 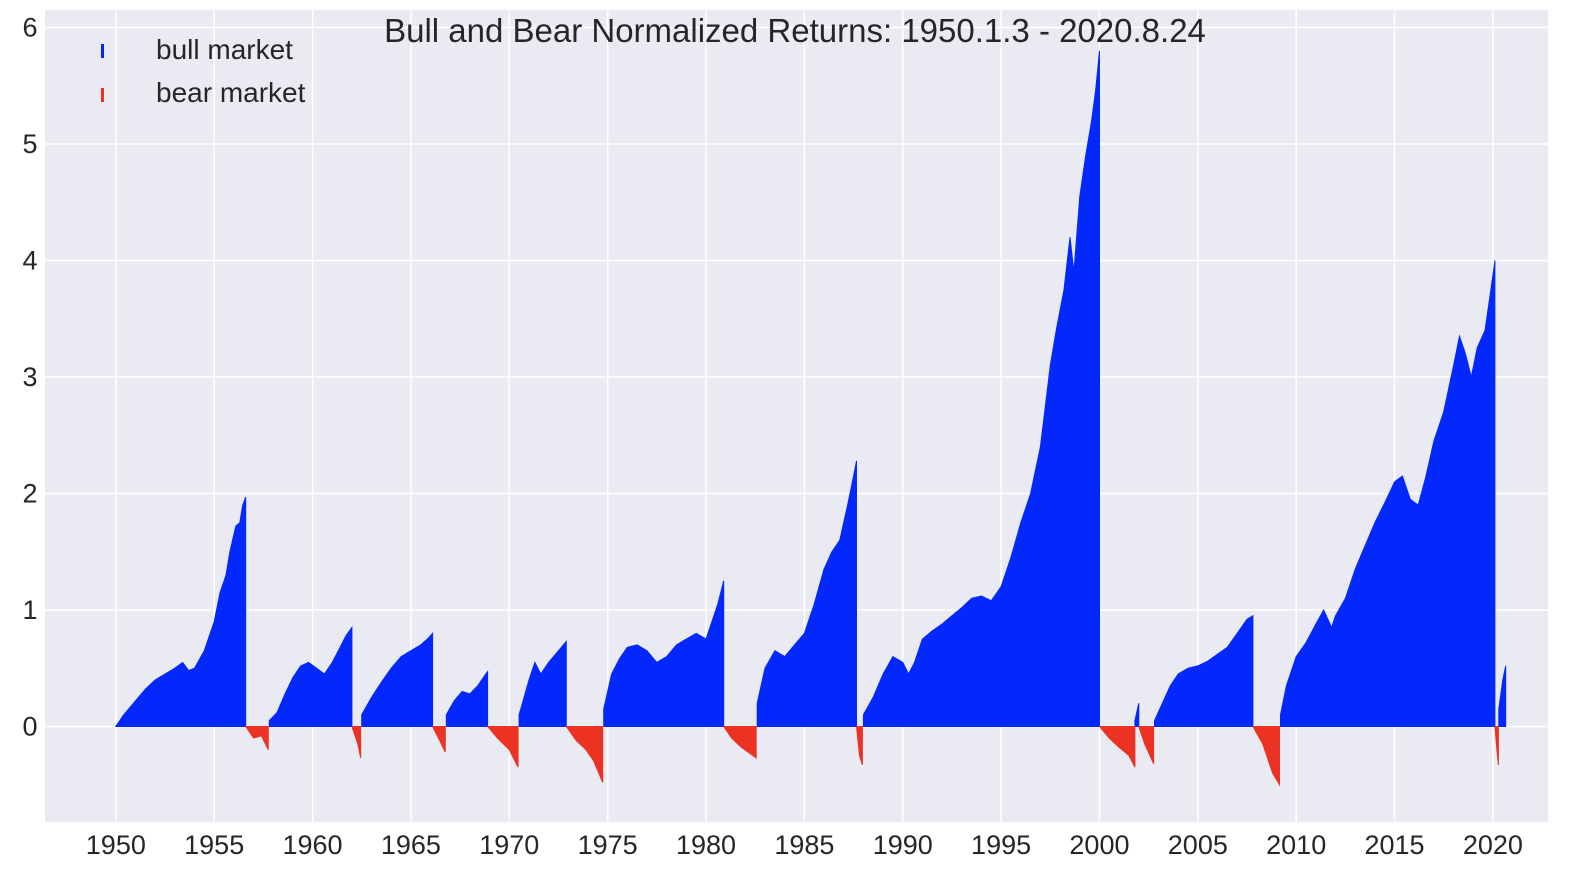 What do you see at coordinates (224, 49) in the screenshot?
I see `legend-label-bull: bull market` at bounding box center [224, 49].